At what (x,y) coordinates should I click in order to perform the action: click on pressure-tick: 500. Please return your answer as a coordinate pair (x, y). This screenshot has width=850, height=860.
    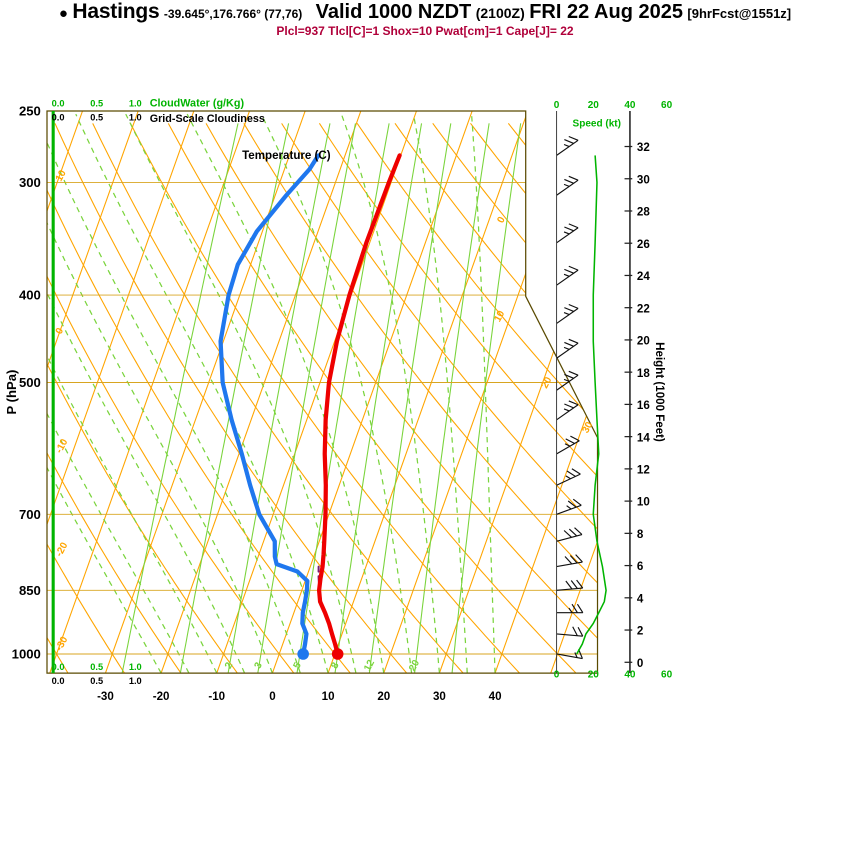
    Looking at the image, I should click on (30, 382).